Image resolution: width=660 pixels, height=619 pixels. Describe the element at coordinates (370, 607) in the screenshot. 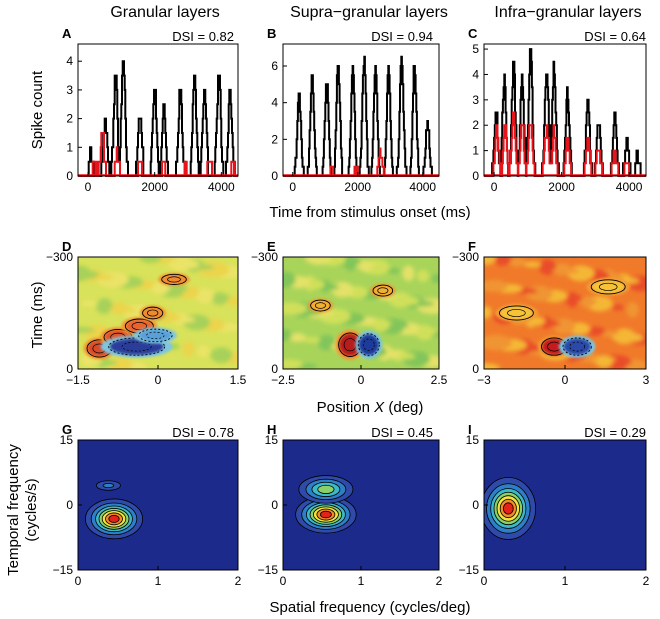

I see `xlabel-spatial-frequency: Spatial frequency (cycles/deg)` at that location.